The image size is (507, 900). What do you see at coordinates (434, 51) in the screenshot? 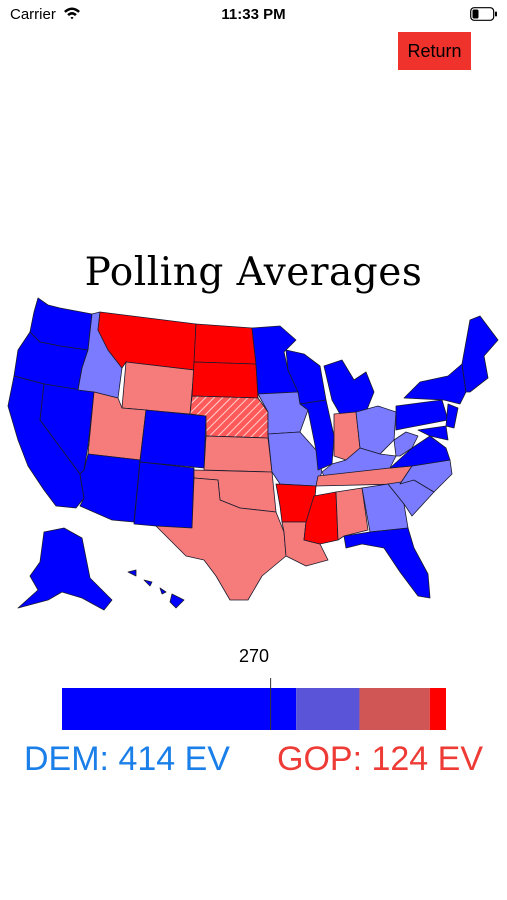
I see `return-button: Return` at bounding box center [434, 51].